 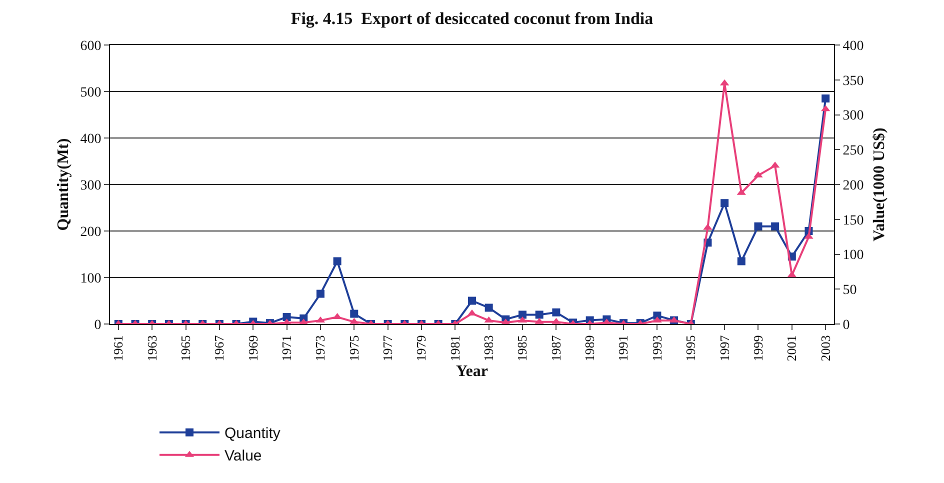 What do you see at coordinates (185, 348) in the screenshot?
I see `x-tick-label: 1965` at bounding box center [185, 348].